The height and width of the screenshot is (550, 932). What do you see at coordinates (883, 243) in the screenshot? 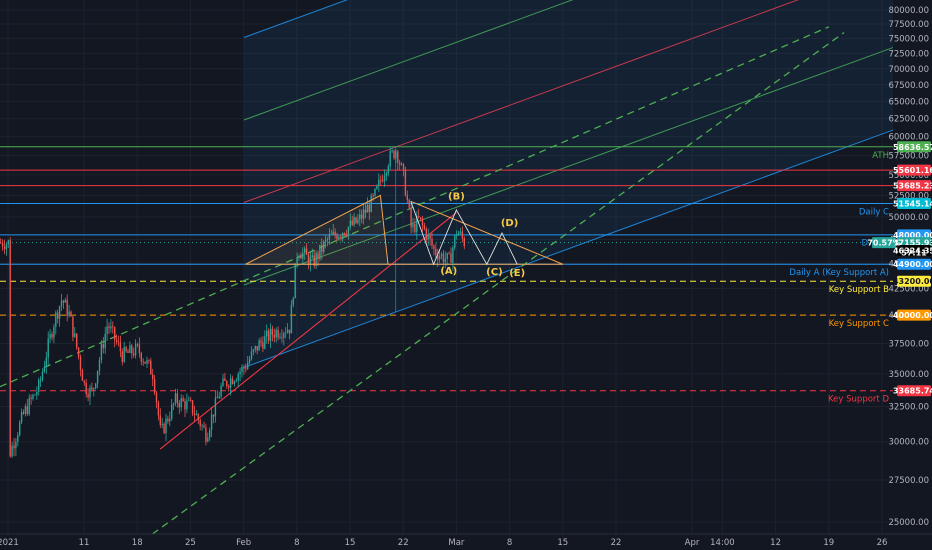
I see `percent-tag-label: 70.57%` at bounding box center [883, 243].